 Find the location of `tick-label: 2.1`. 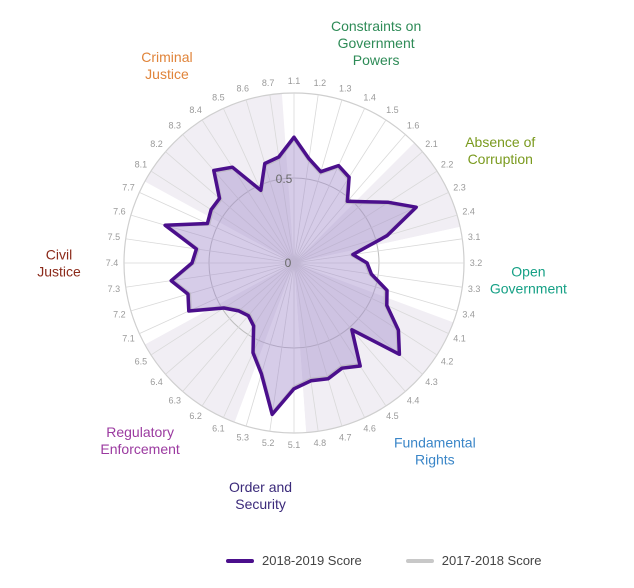

tick-label: 2.1 is located at coordinates (431, 144).